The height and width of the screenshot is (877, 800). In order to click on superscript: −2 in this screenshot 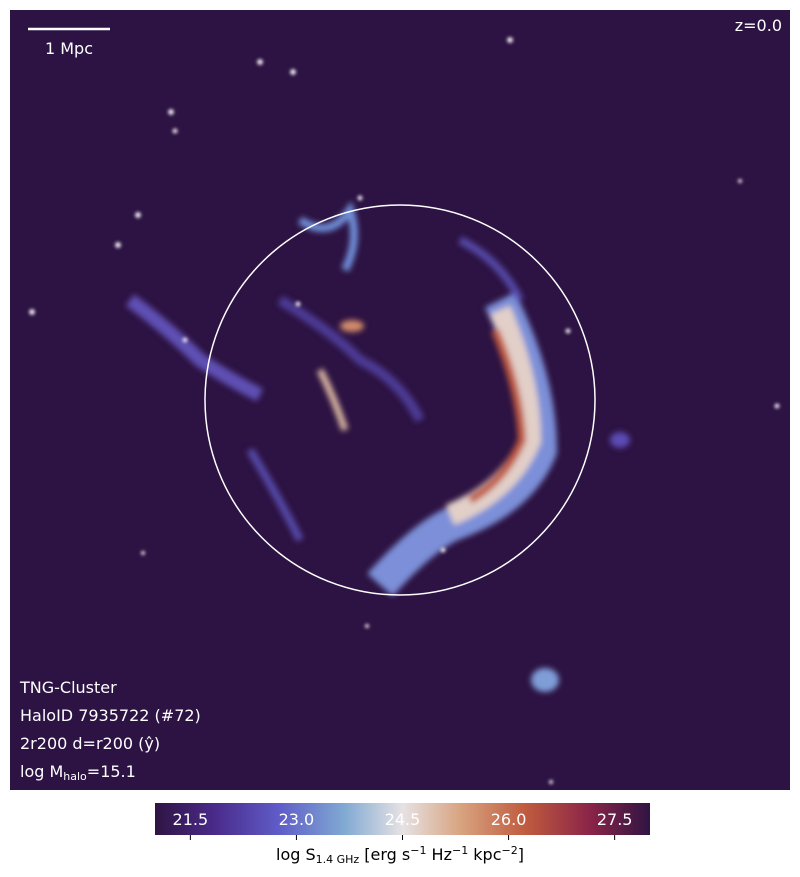, I will do `click(510, 850)`.